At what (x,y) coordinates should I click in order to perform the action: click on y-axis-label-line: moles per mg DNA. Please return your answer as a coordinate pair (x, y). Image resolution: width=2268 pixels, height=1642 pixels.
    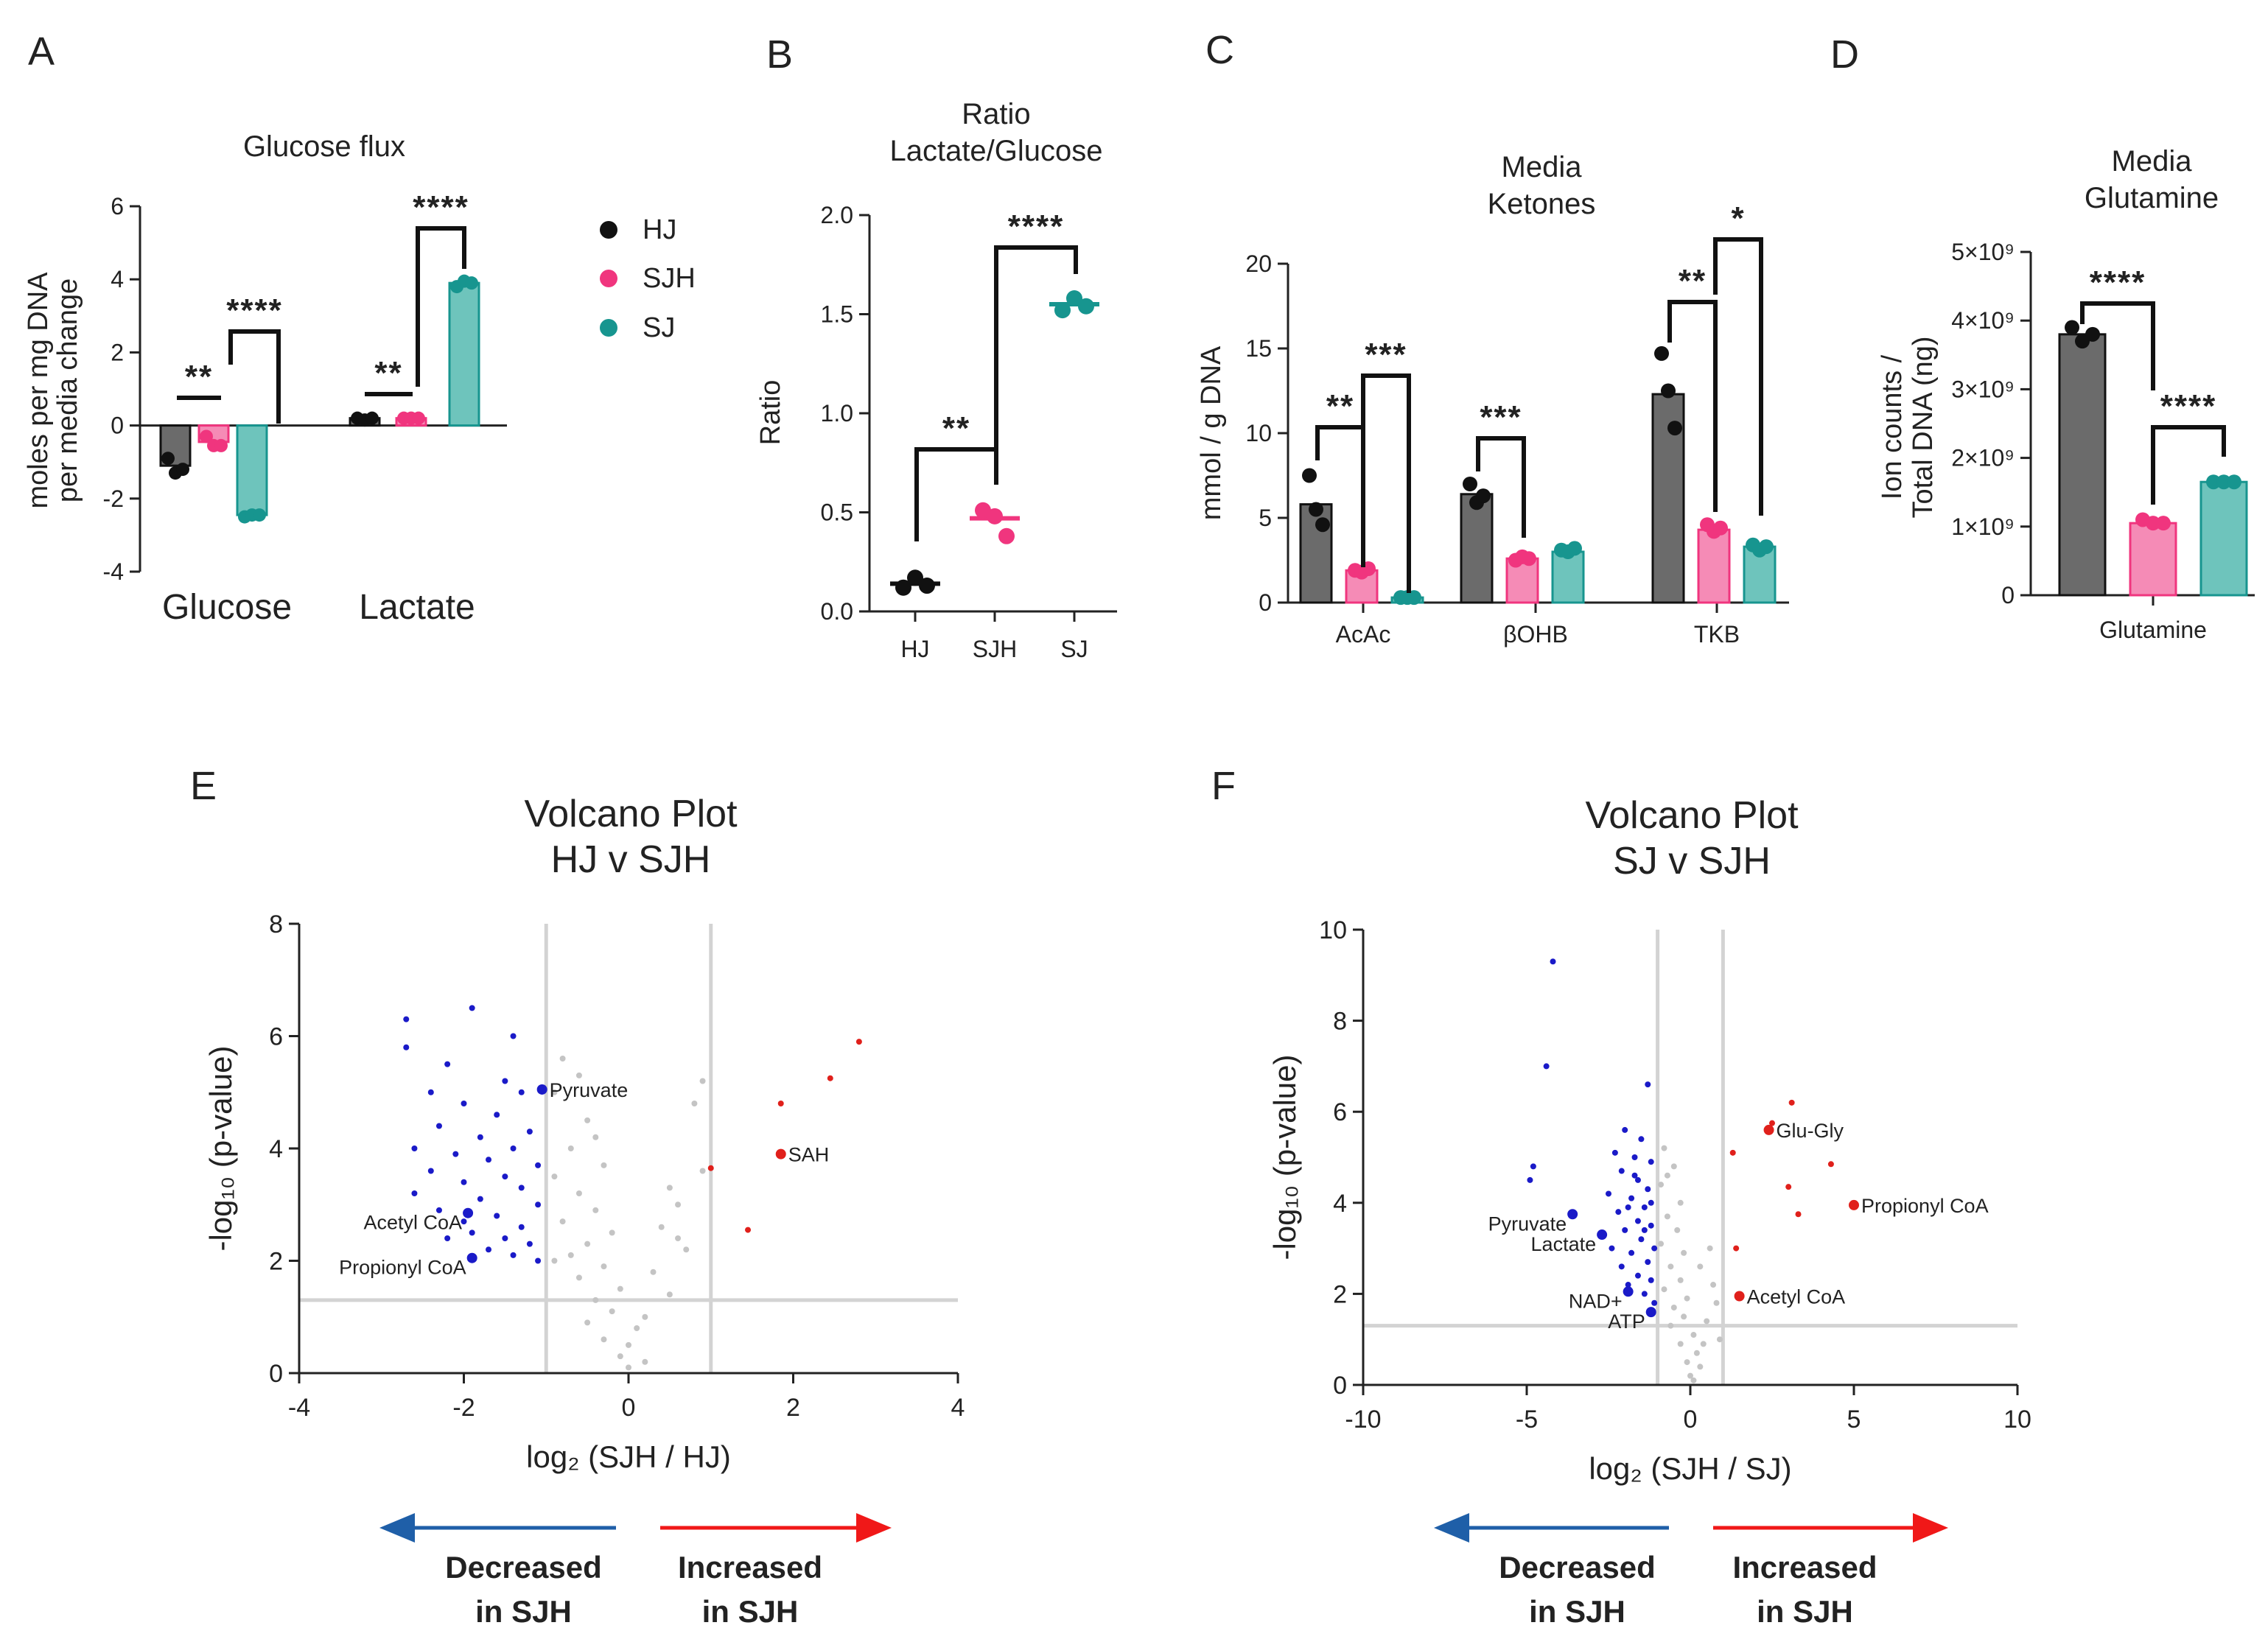
    Looking at the image, I should click on (38, 391).